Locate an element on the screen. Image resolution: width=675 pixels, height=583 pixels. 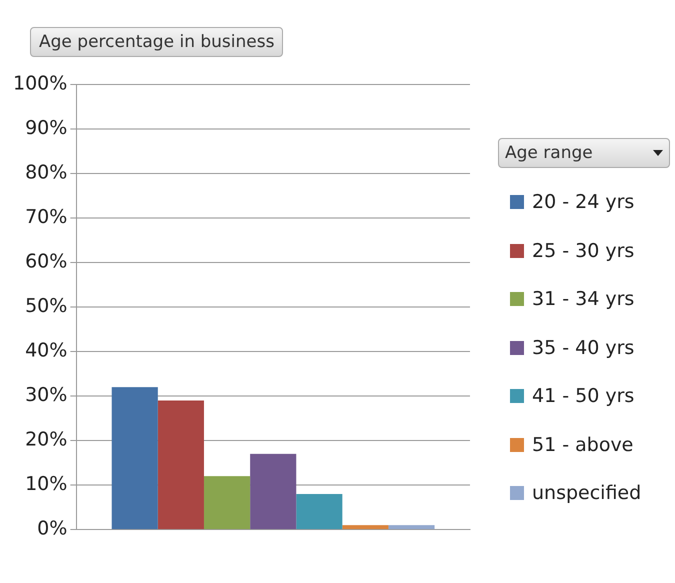
legend-label: 25 - 30 yrs is located at coordinates (583, 251).